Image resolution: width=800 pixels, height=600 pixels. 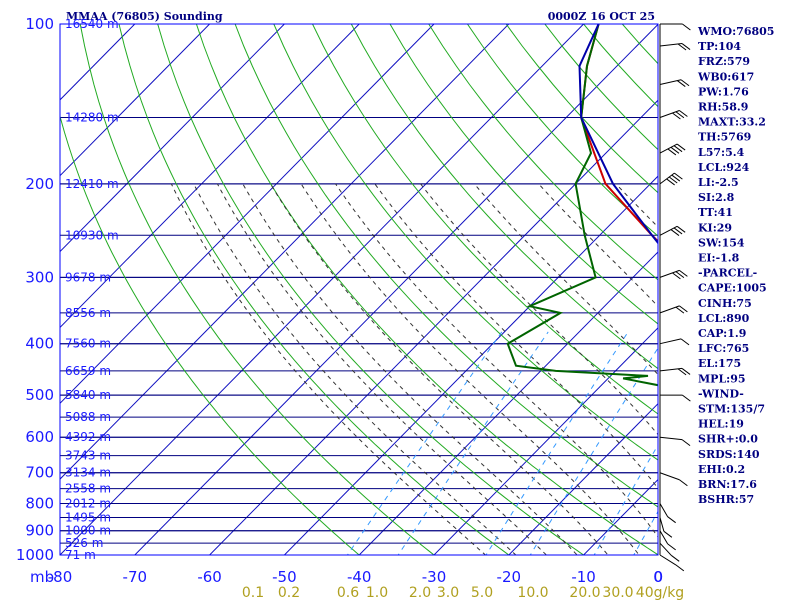 I want to click on index-value: L57:5.4, so click(x=721, y=152).